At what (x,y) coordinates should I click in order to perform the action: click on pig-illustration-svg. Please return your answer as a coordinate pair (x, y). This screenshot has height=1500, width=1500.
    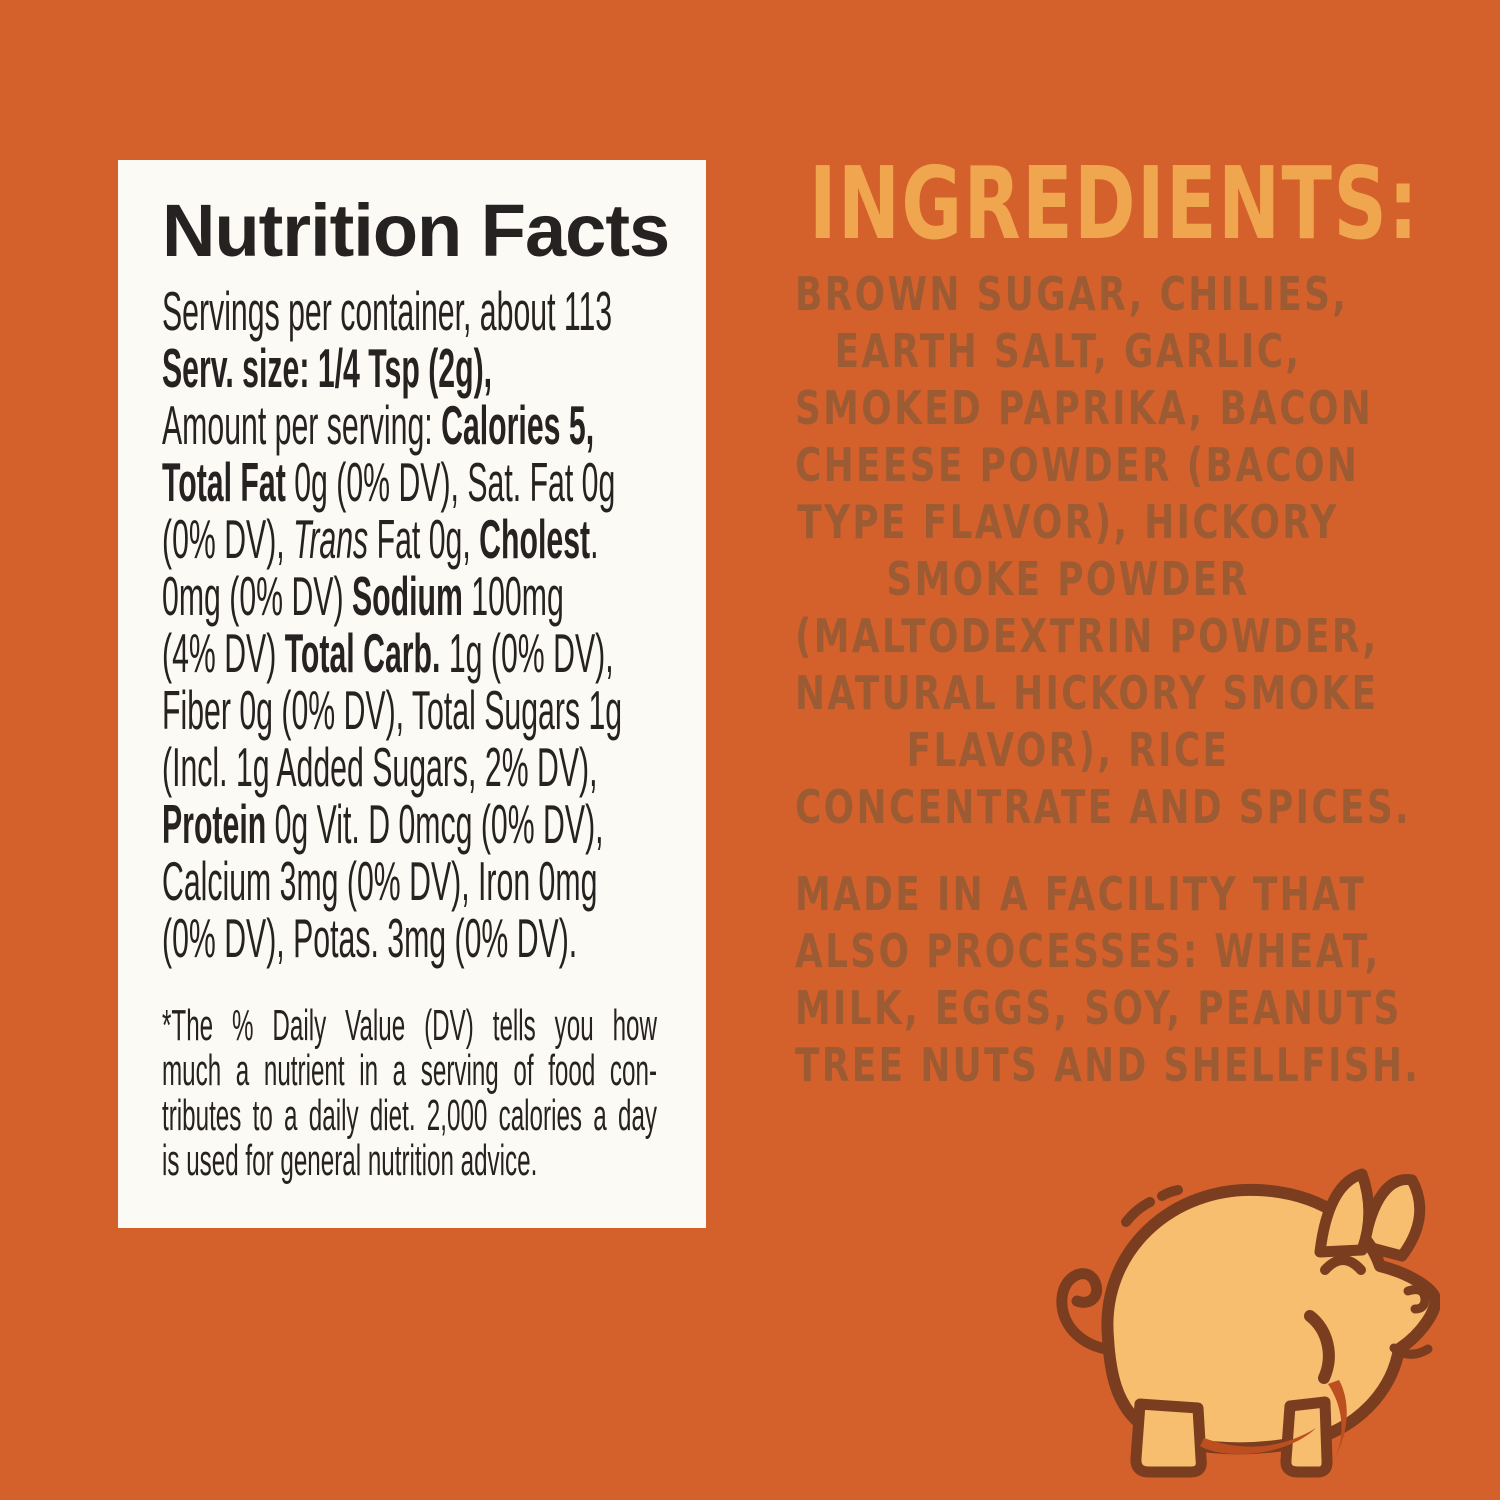
    Looking at the image, I should click on (1248, 1323).